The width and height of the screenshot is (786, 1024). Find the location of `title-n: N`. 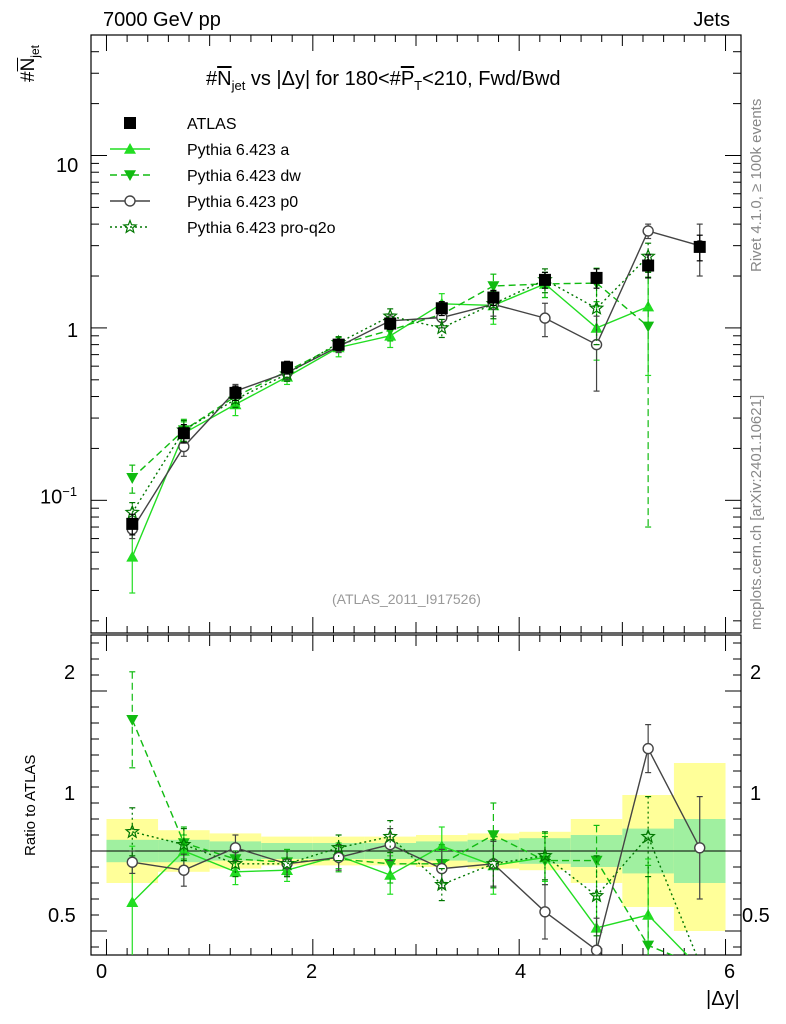

title-n: N is located at coordinates (224, 79).